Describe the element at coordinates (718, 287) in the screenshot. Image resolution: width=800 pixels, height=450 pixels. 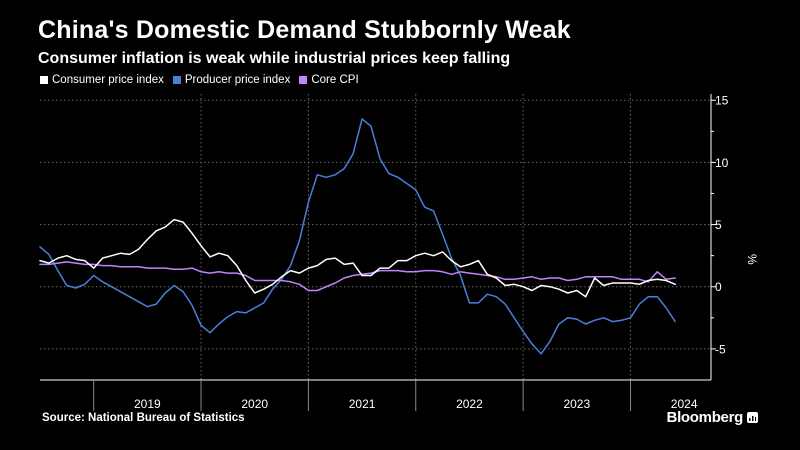
I see `y-tick-label-0: 0` at that location.